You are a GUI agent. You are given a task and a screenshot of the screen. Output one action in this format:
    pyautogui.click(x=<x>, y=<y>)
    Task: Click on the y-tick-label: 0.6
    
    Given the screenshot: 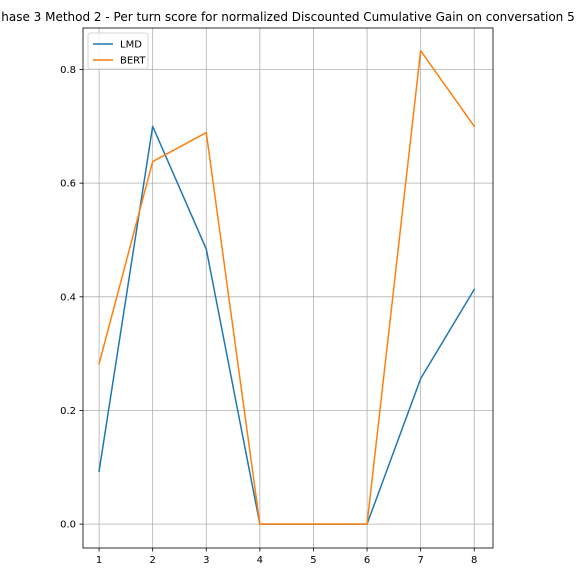 What is the action you would take?
    pyautogui.click(x=68, y=184)
    